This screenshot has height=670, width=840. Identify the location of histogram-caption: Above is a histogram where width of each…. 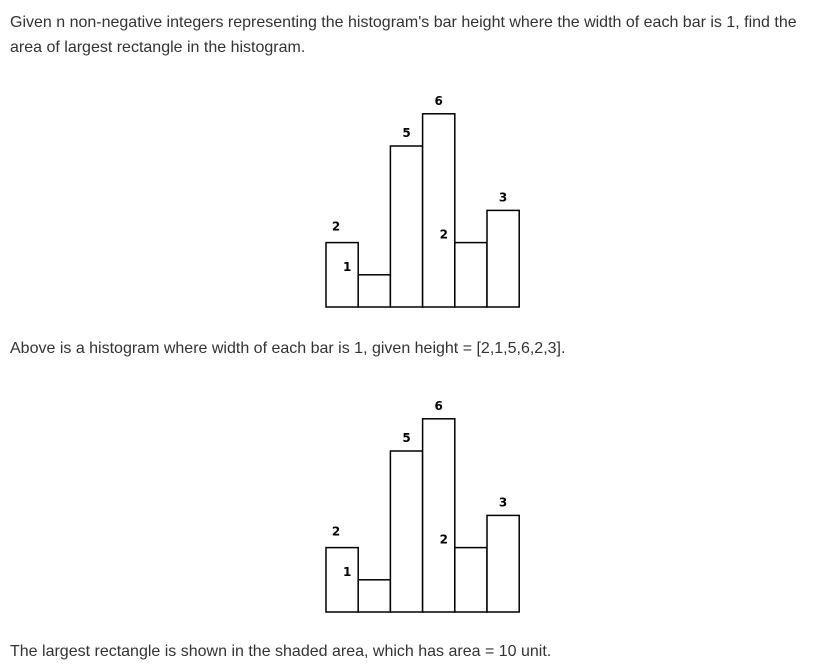
(288, 348).